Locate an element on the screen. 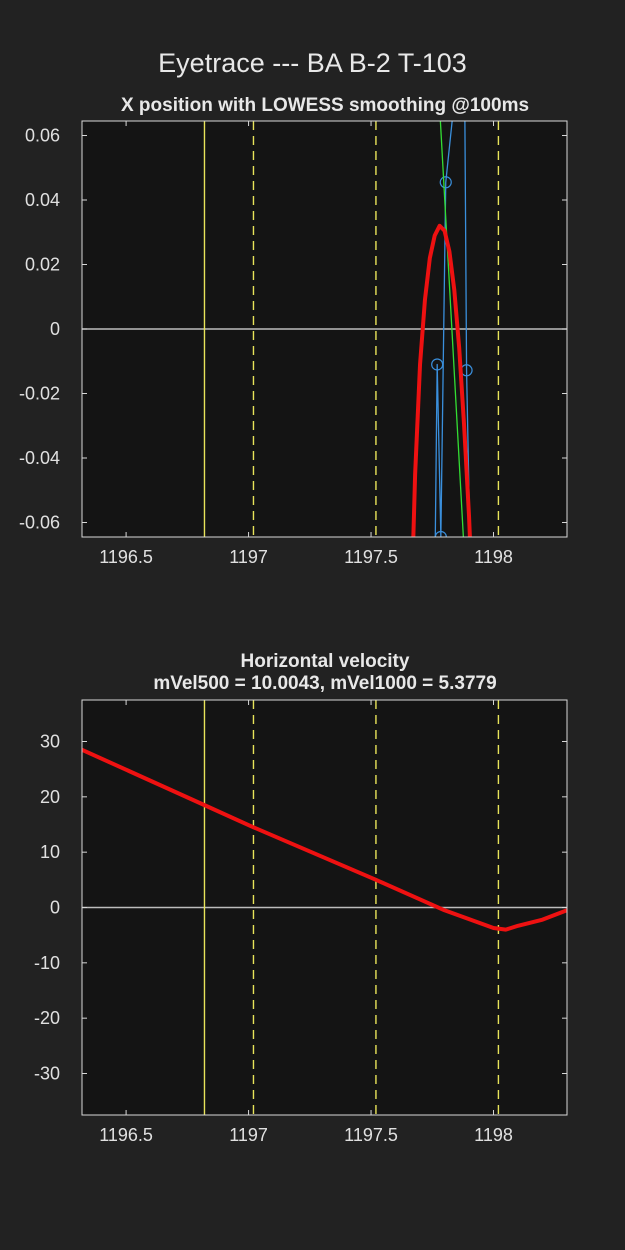  position-x-tick-label: 1198 is located at coordinates (493, 557).